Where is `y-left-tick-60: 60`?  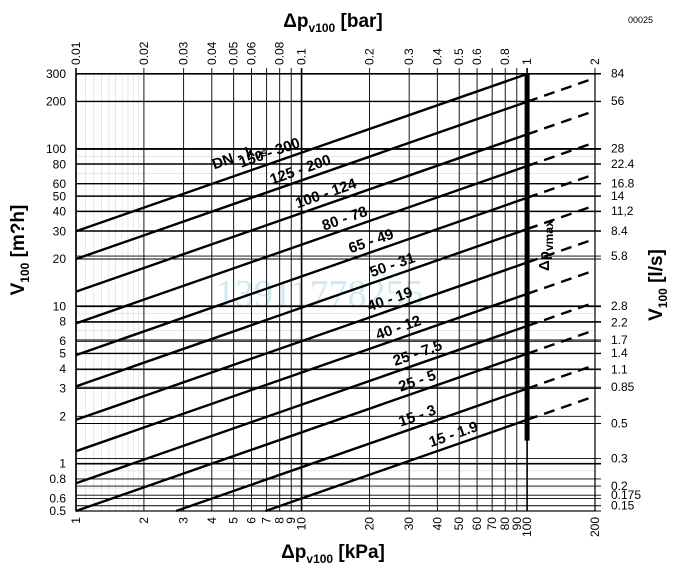
y-left-tick-60: 60 is located at coordinates (60, 184).